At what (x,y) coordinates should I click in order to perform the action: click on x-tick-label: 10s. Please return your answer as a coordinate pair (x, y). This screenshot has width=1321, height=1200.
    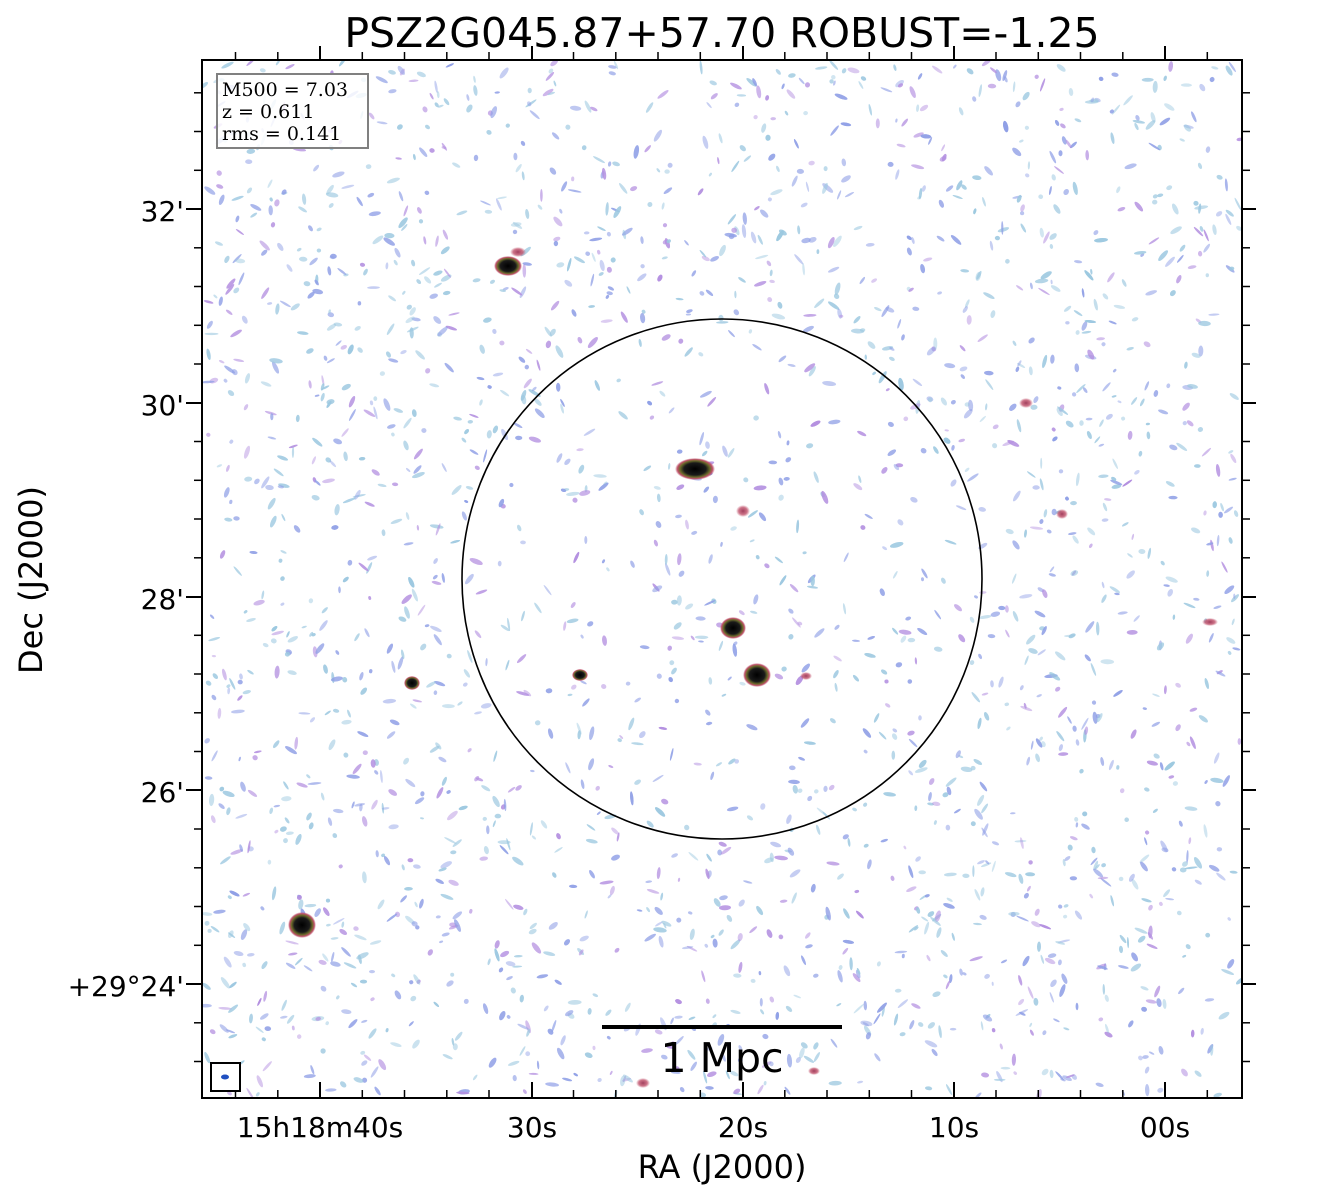
    Looking at the image, I should click on (954, 1127).